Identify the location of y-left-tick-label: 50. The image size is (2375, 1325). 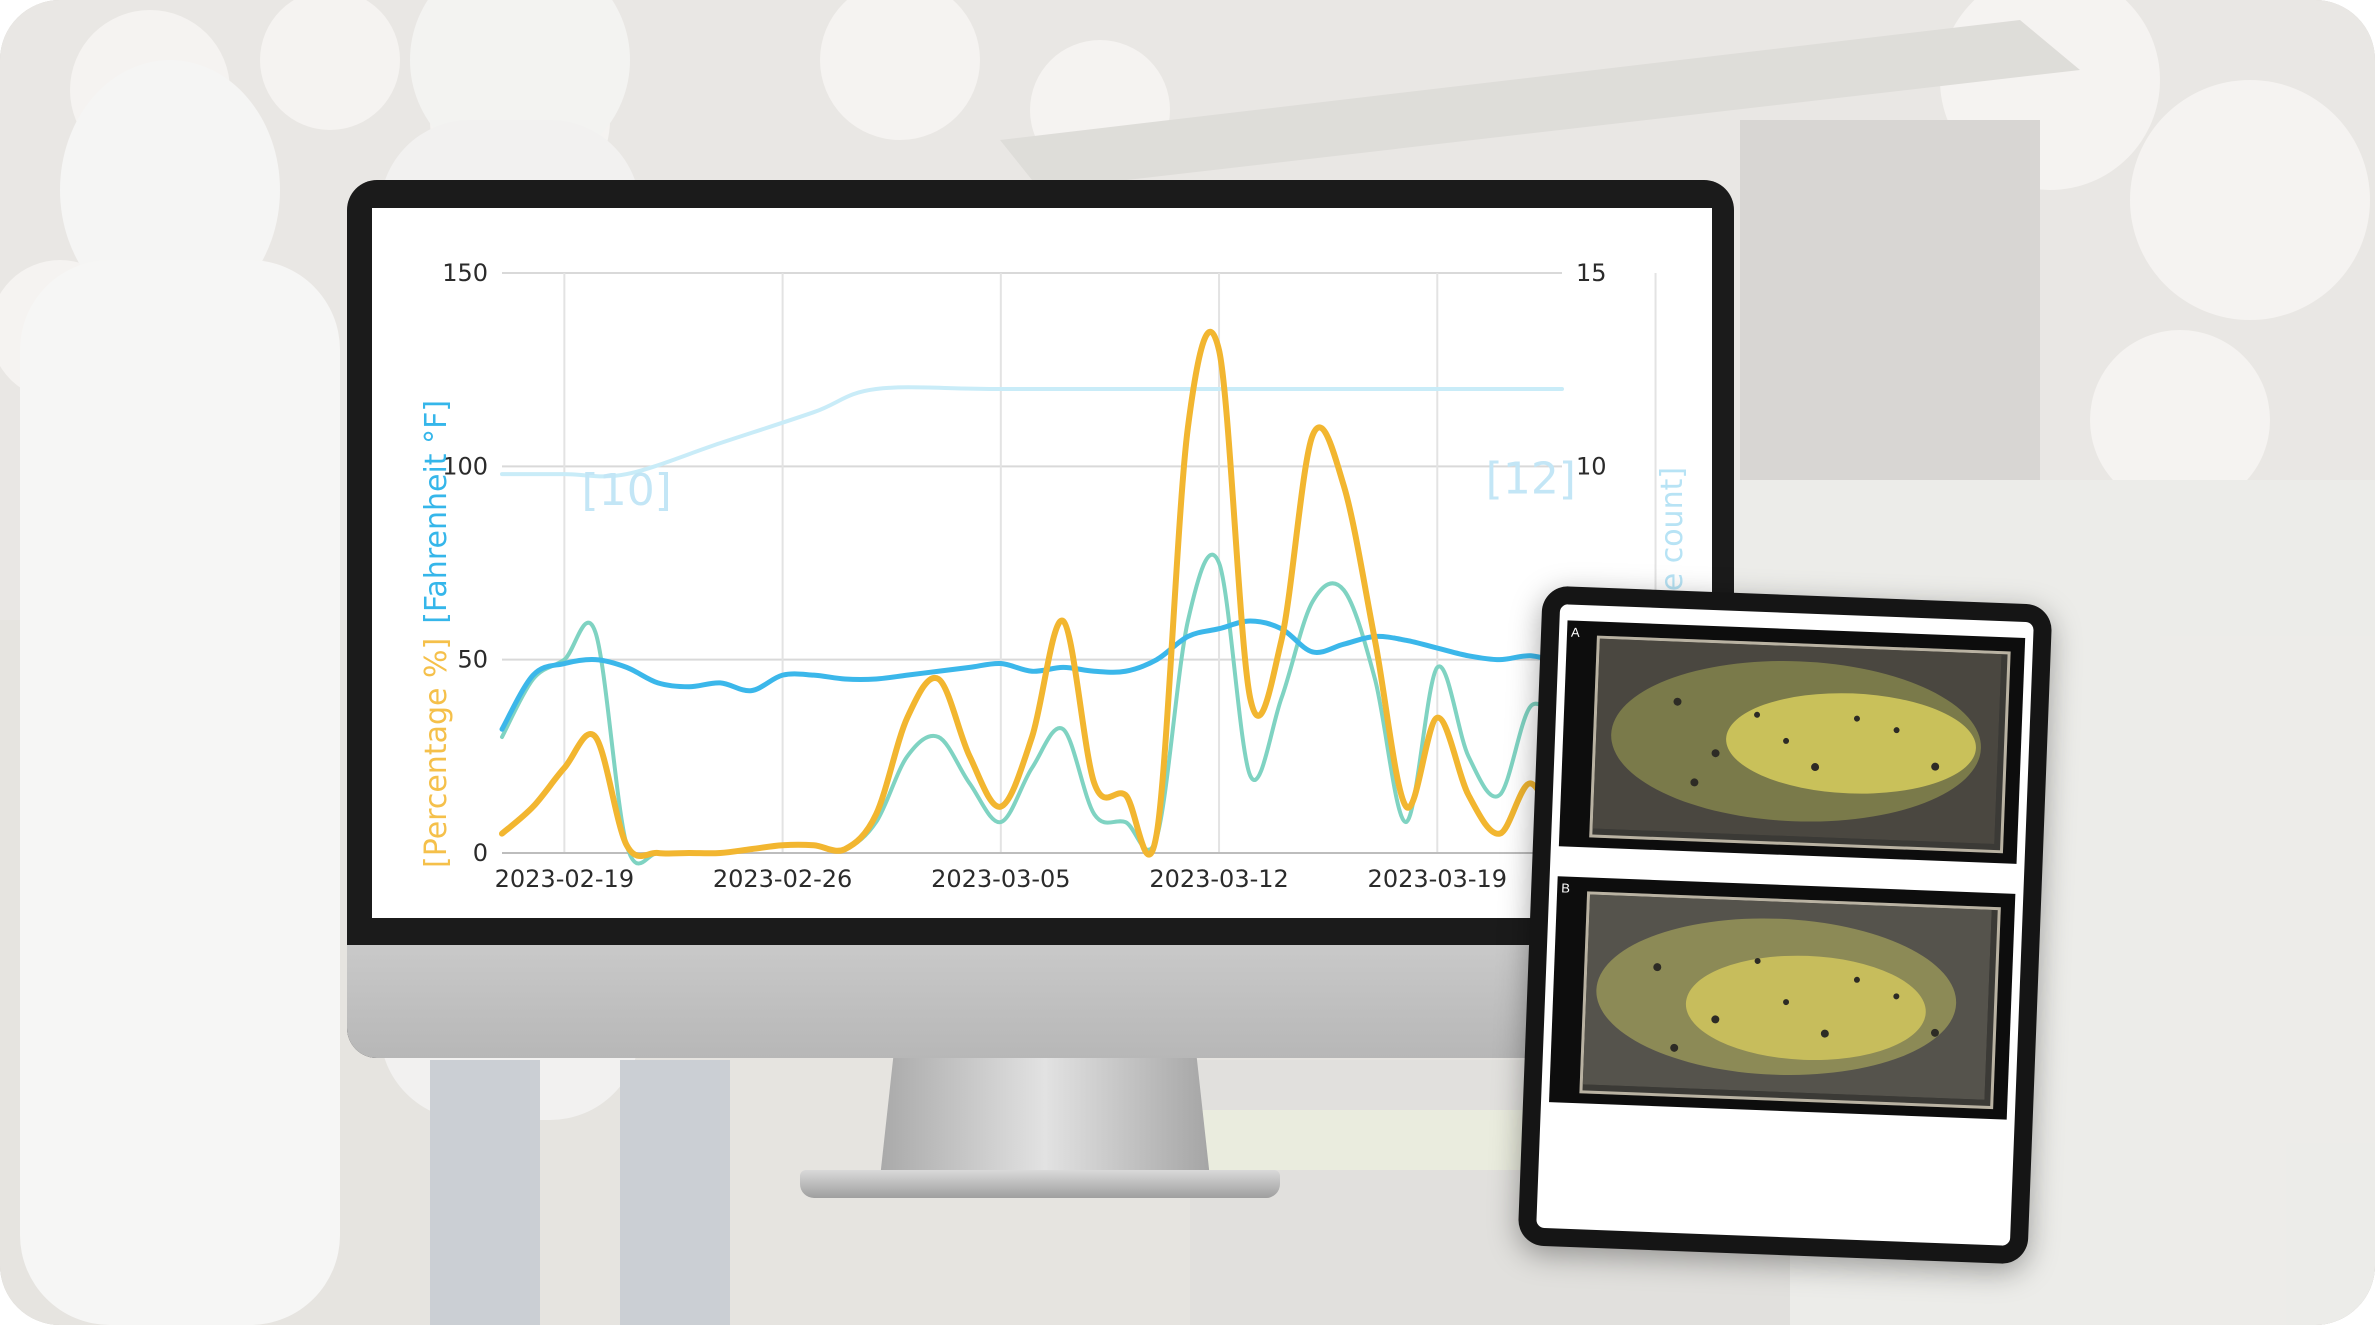
(472, 660).